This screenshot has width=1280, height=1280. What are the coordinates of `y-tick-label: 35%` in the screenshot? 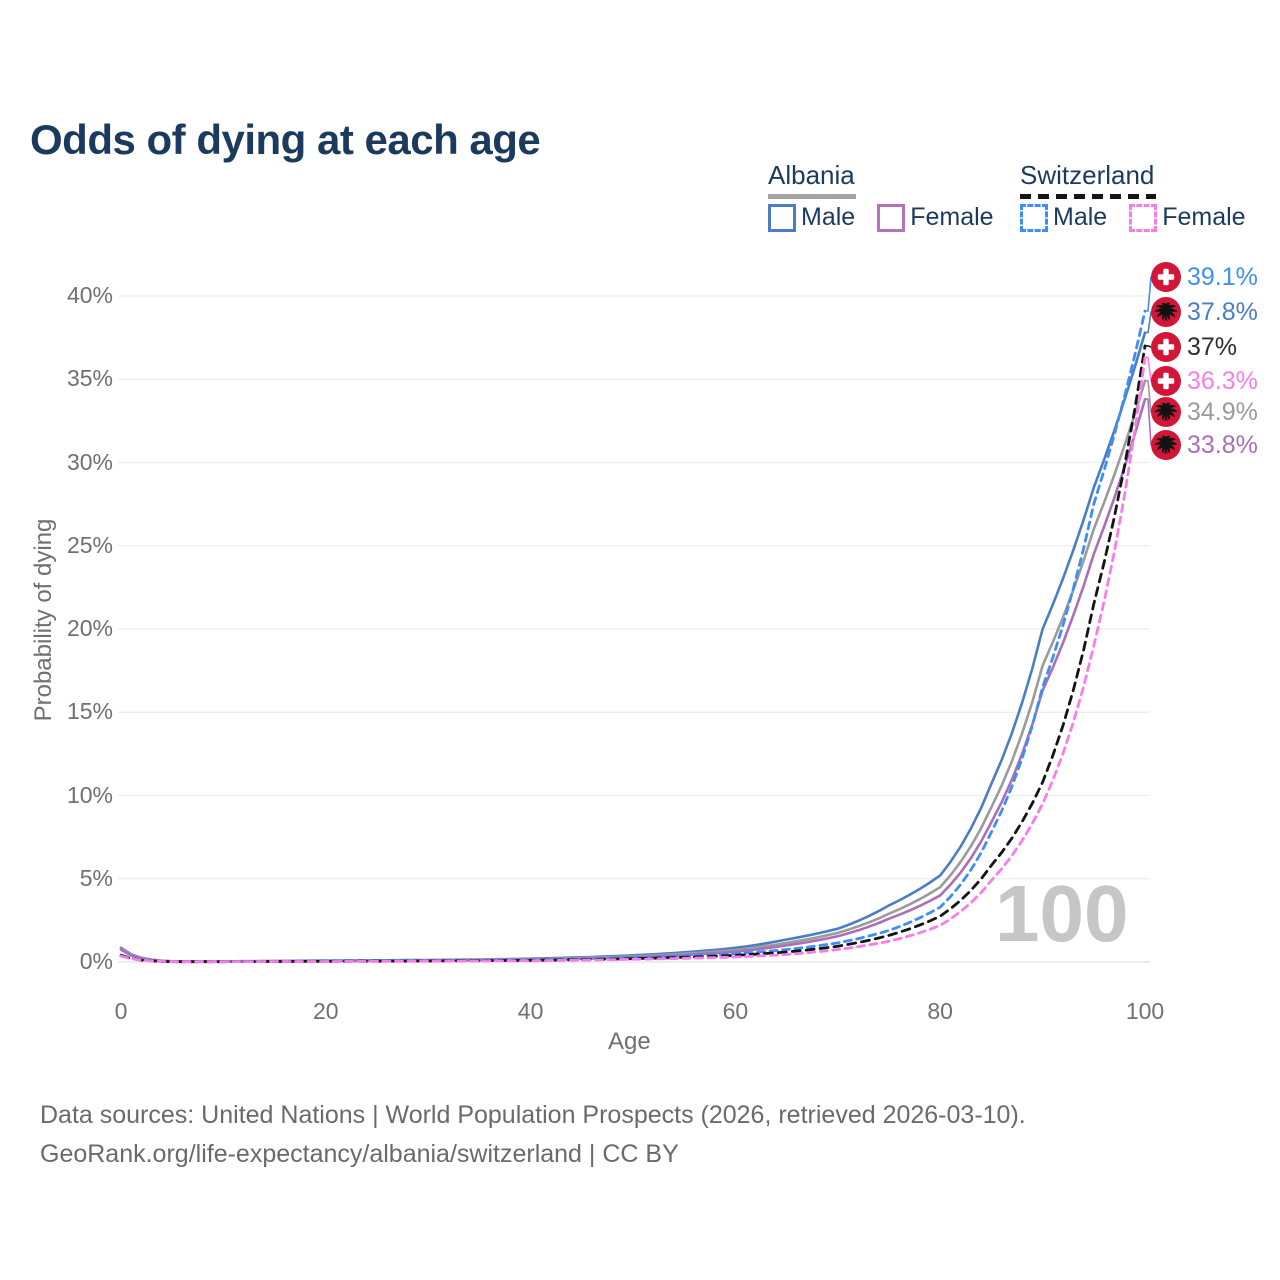 It's located at (89, 378).